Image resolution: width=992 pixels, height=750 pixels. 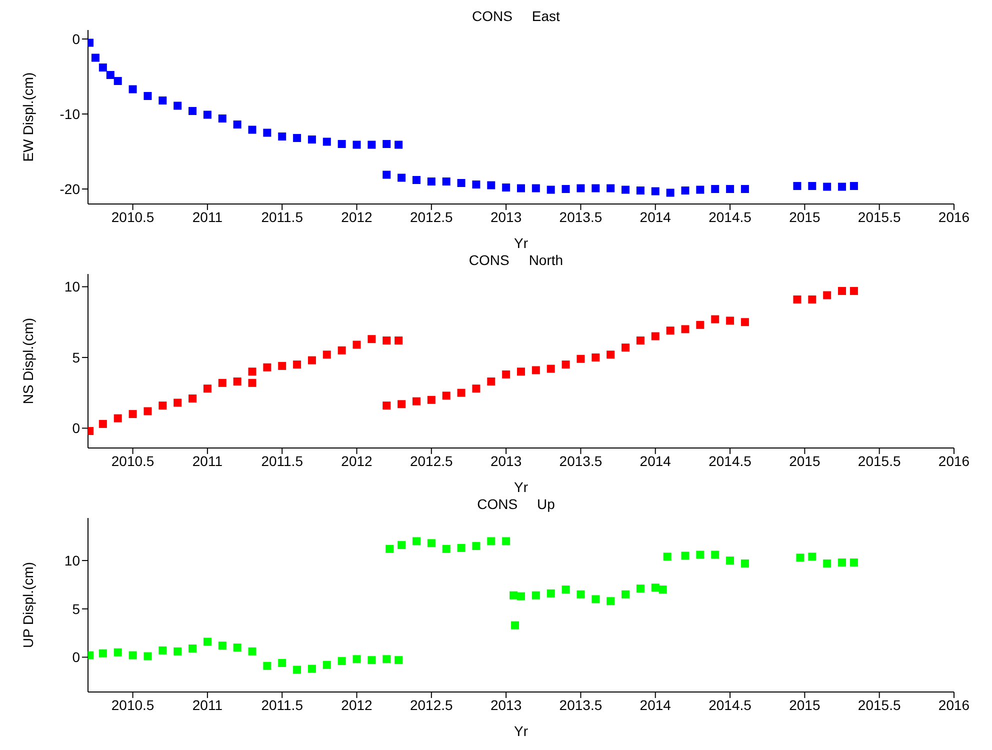 What do you see at coordinates (28, 605) in the screenshot?
I see `y-axis-title: UP Displ.(cm)` at bounding box center [28, 605].